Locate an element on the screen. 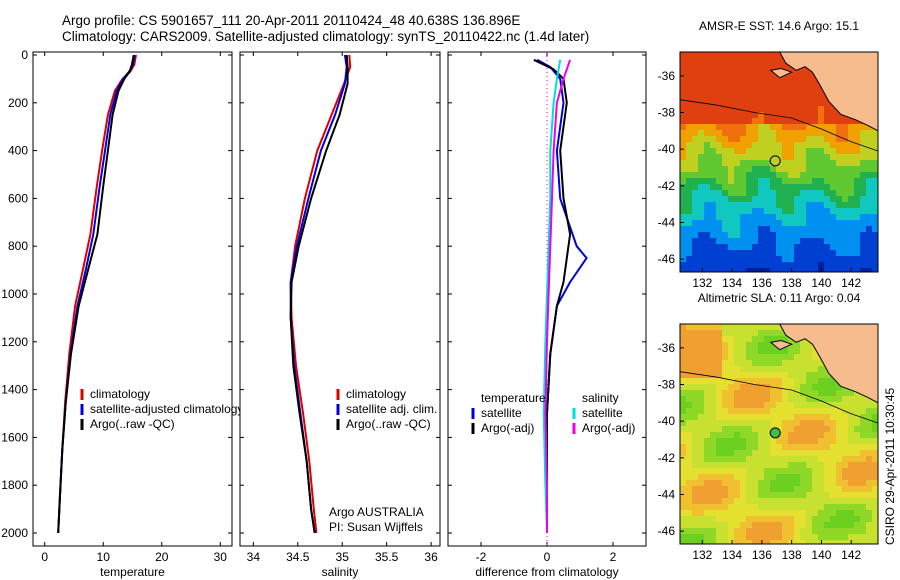 The image size is (900, 580). x-tick-label-difference: 0 is located at coordinates (547, 557).